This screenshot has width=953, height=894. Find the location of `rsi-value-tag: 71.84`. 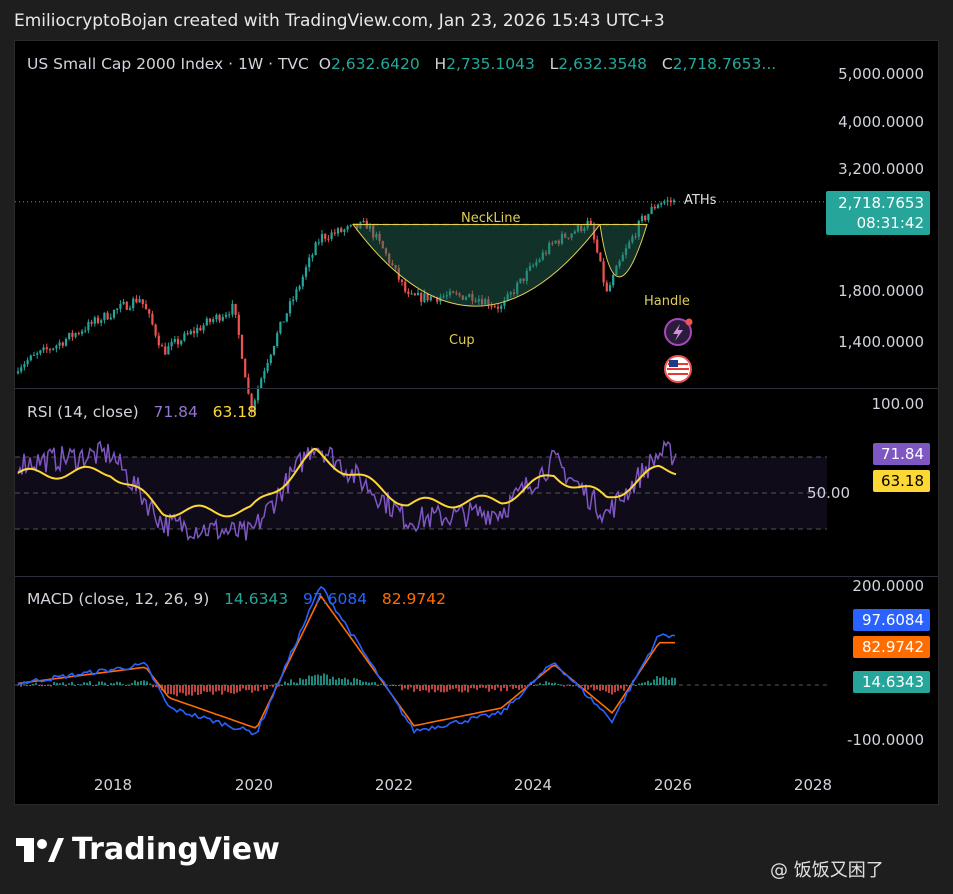

rsi-value-tag: 71.84 is located at coordinates (901, 454).